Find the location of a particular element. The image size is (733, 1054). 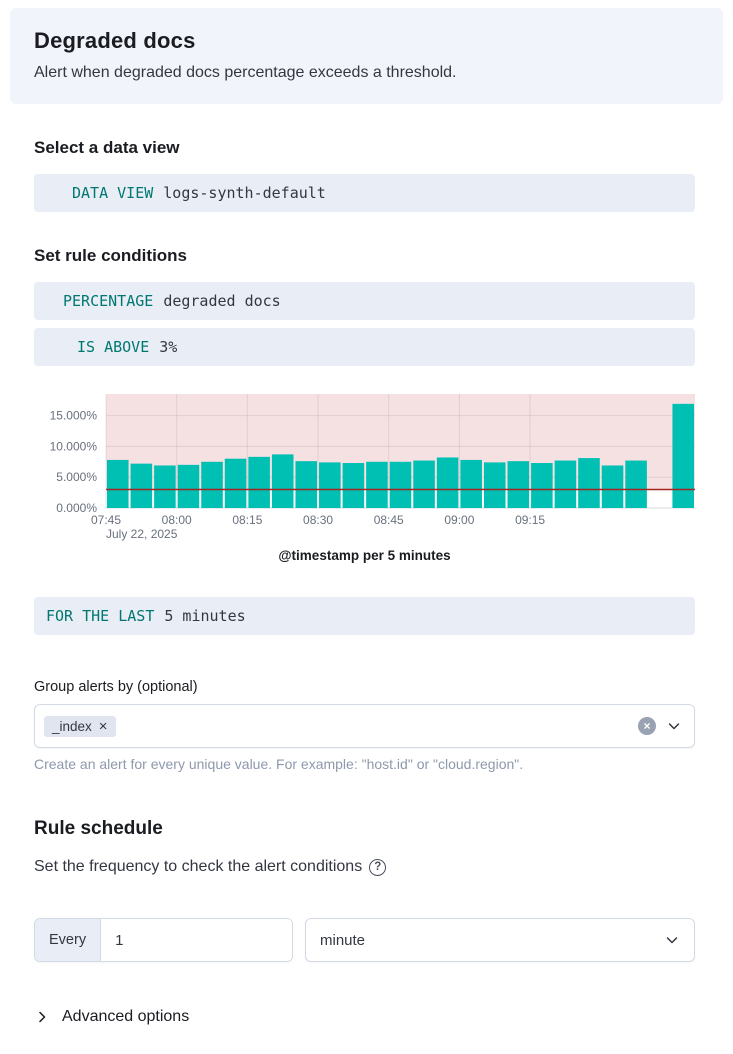

svg-text: 08:15 is located at coordinates (247, 520).